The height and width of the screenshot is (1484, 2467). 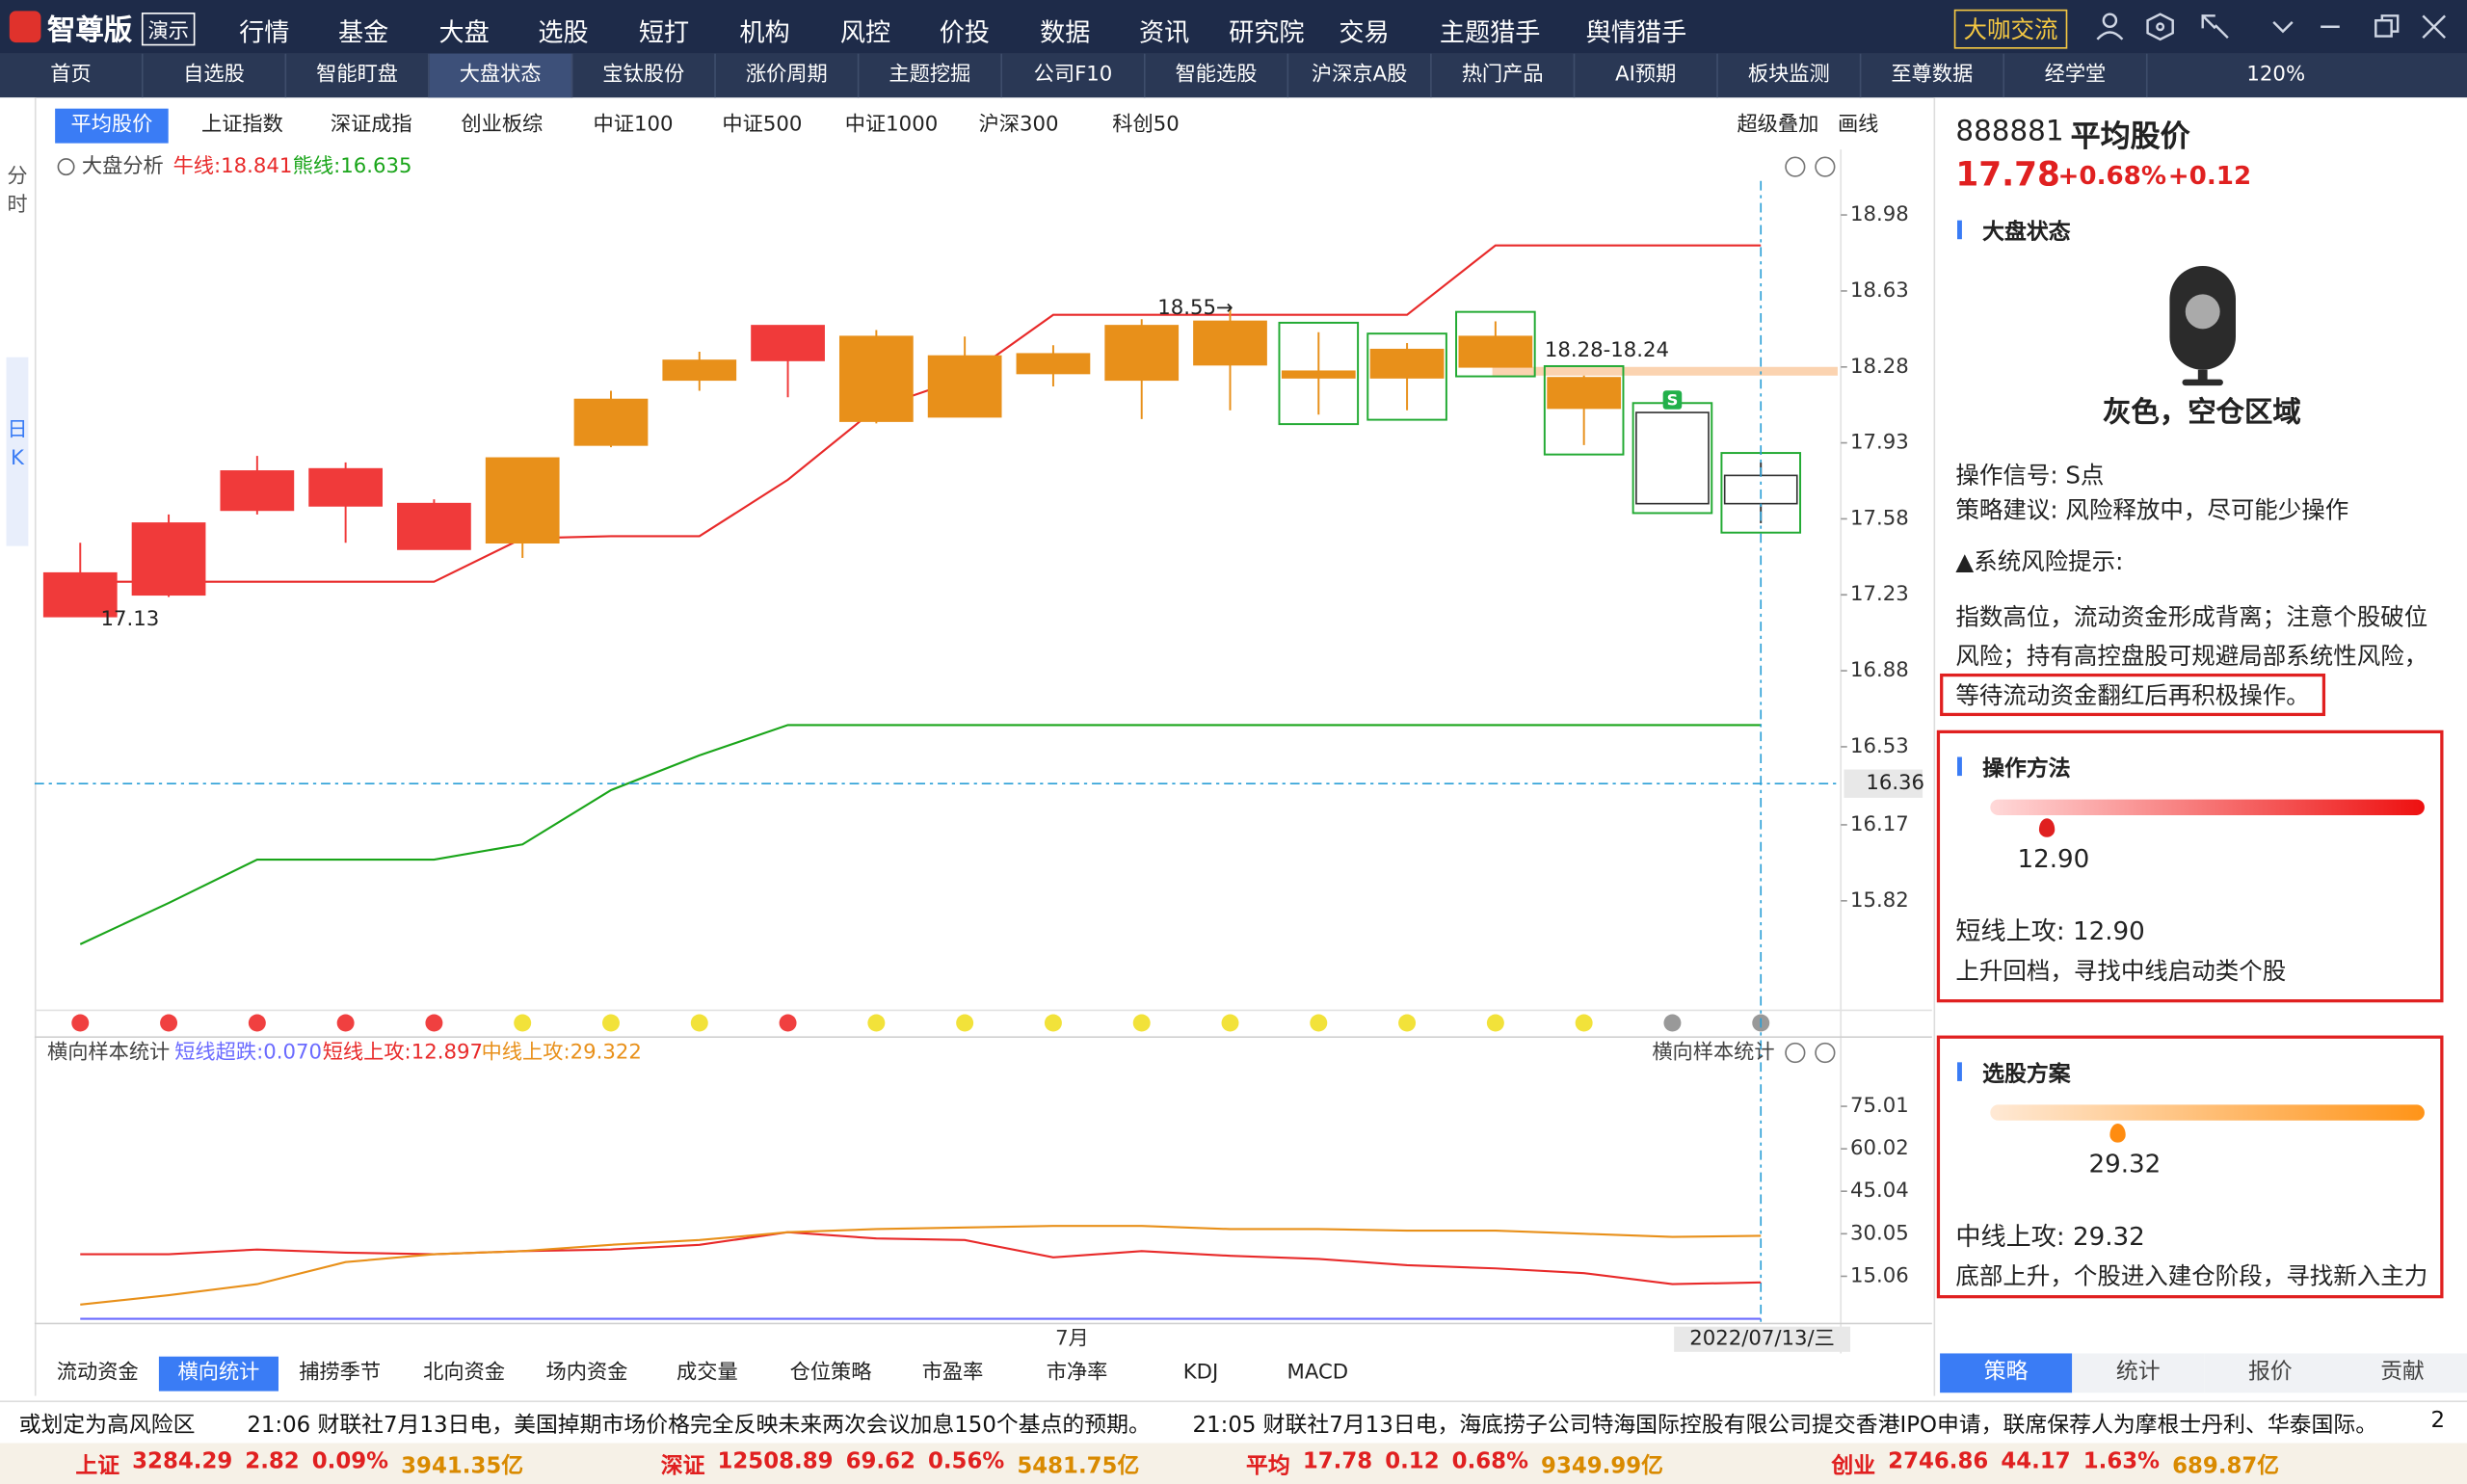 What do you see at coordinates (1200, 1373) in the screenshot?
I see `bottom-tab: KDJ` at bounding box center [1200, 1373].